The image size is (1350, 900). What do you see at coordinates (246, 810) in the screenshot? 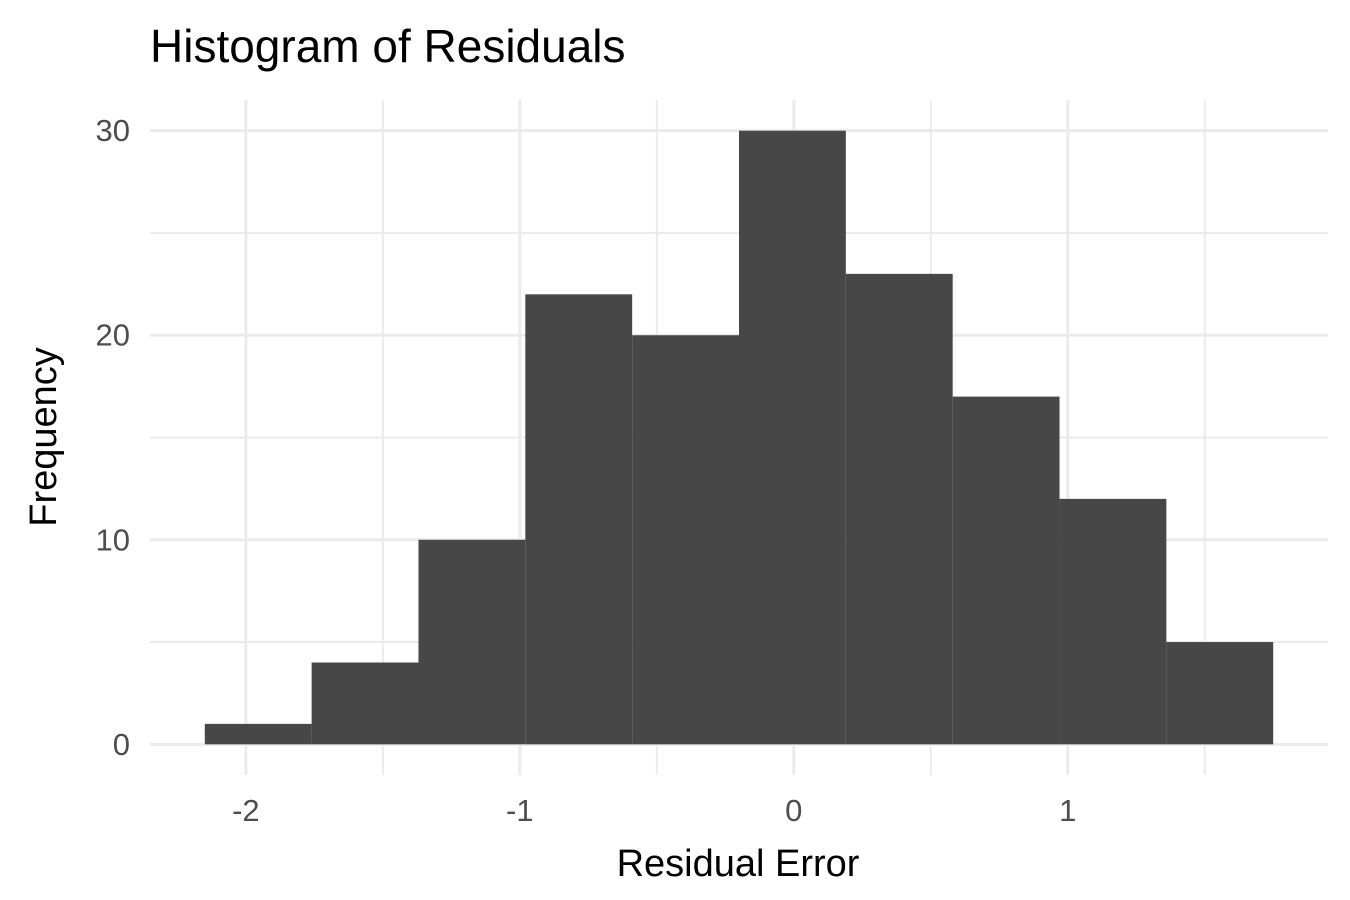
I see `x-tick-label: -2` at bounding box center [246, 810].